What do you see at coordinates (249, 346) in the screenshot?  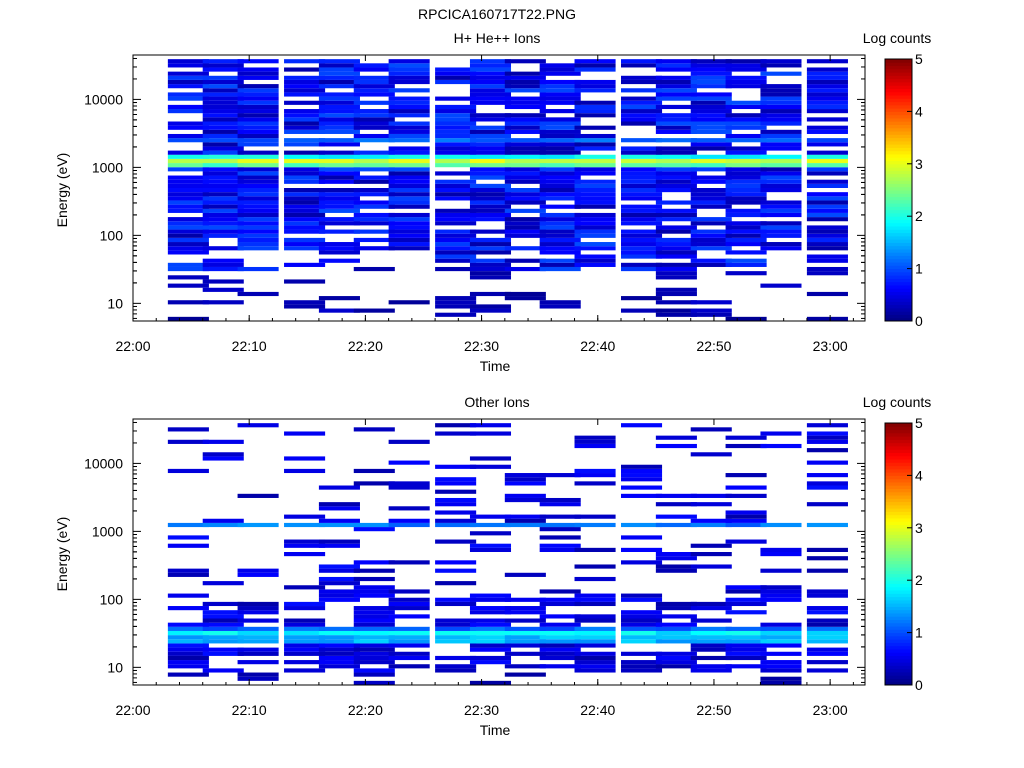 I see `x-tick-label: 22:10` at bounding box center [249, 346].